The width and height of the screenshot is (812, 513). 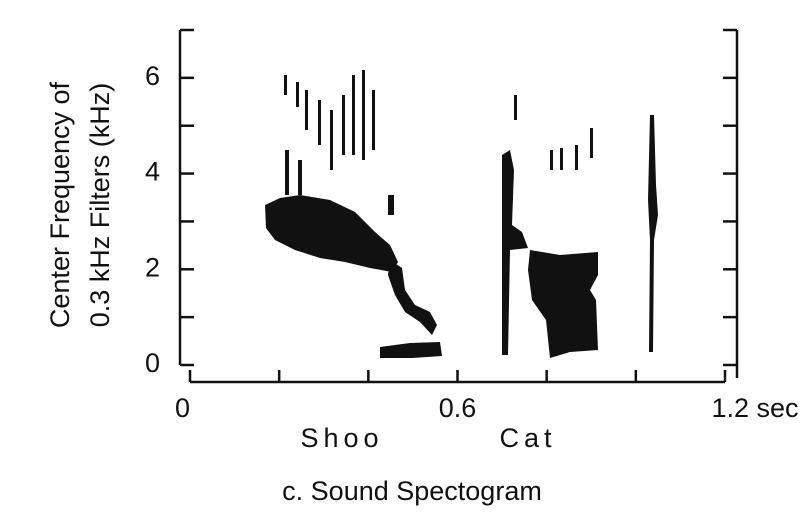 What do you see at coordinates (100, 205) in the screenshot?
I see `y-axis-label: 0.3 kHz Filters (kHz)` at bounding box center [100, 205].